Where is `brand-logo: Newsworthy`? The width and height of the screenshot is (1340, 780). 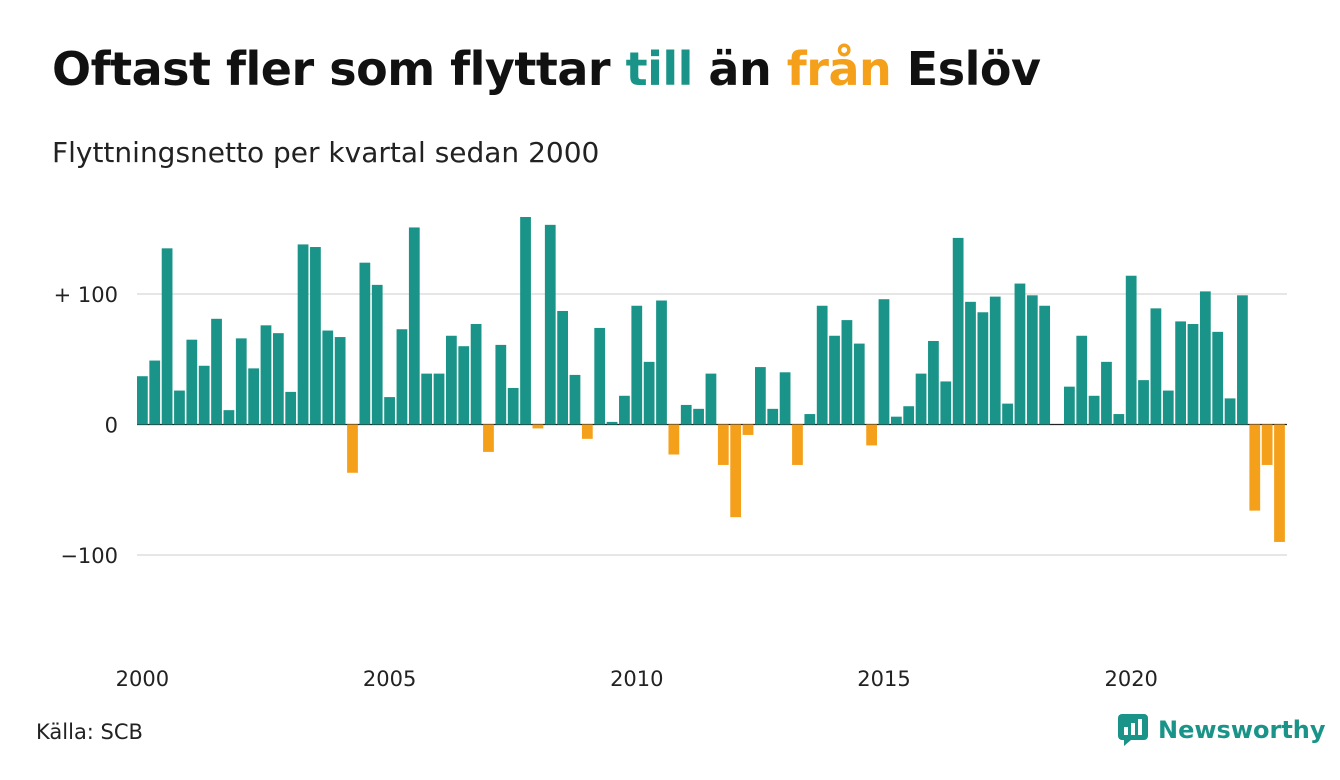 brand-logo: Newsworthy is located at coordinates (1222, 730).